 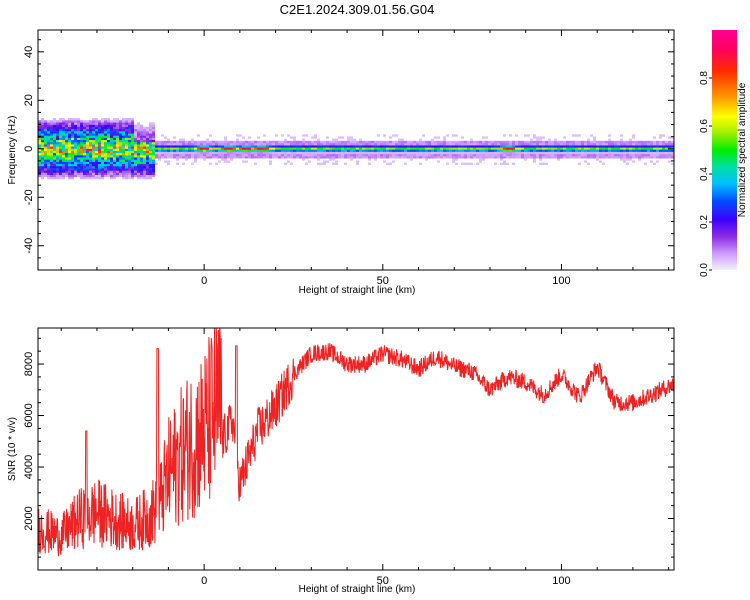 I want to click on snr-ylabel: SNR (10 * v/v), so click(x=12, y=449).